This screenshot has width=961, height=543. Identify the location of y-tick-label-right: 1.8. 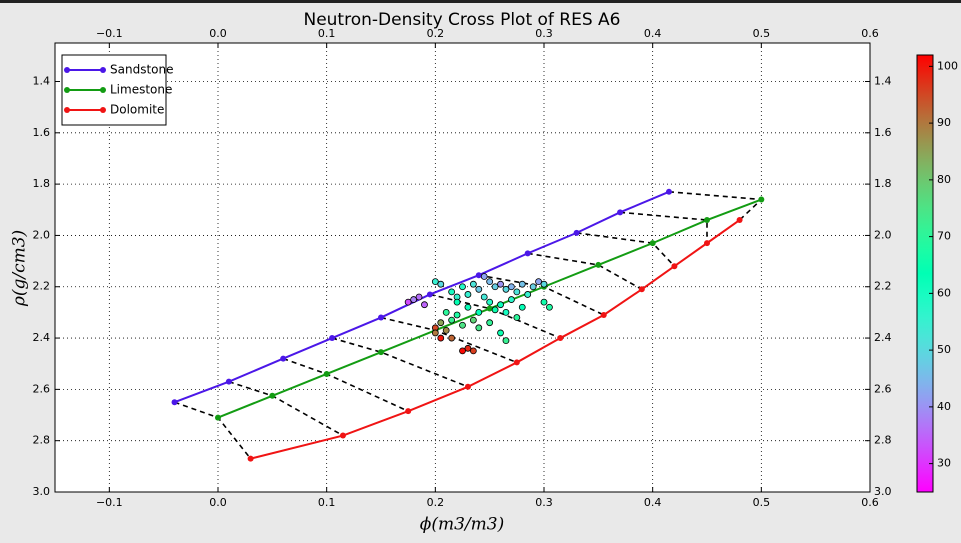
(883, 183).